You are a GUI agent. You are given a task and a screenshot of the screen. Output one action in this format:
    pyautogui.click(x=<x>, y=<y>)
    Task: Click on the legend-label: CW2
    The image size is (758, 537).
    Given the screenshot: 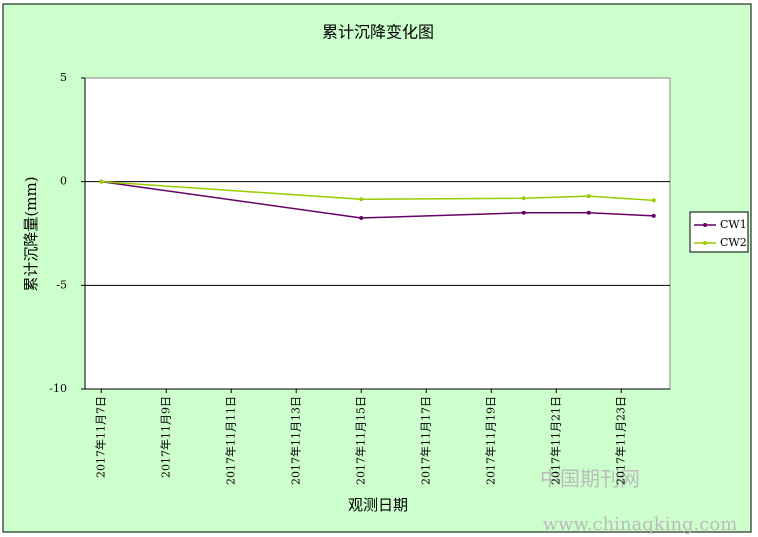 What is the action you would take?
    pyautogui.click(x=733, y=242)
    